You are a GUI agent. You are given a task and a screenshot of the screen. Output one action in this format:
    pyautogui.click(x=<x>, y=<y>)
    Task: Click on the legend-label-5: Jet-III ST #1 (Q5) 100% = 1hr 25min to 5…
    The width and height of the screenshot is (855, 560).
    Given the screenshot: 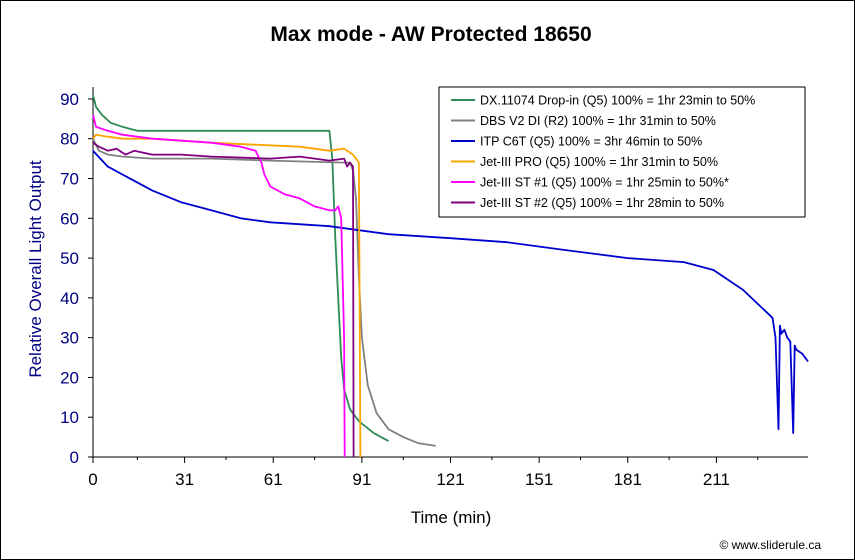 What is the action you would take?
    pyautogui.click(x=604, y=183)
    